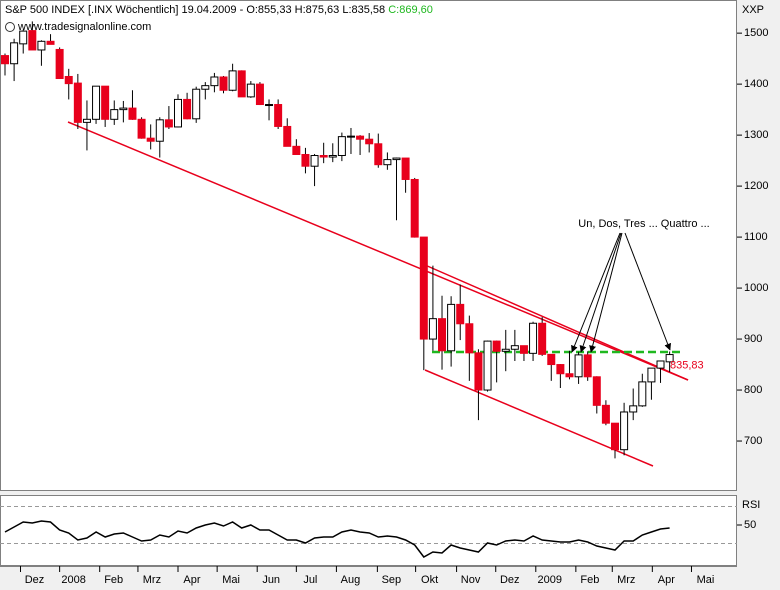 This screenshot has width=780, height=590. I want to click on y-axis-label: XXP, so click(753, 10).